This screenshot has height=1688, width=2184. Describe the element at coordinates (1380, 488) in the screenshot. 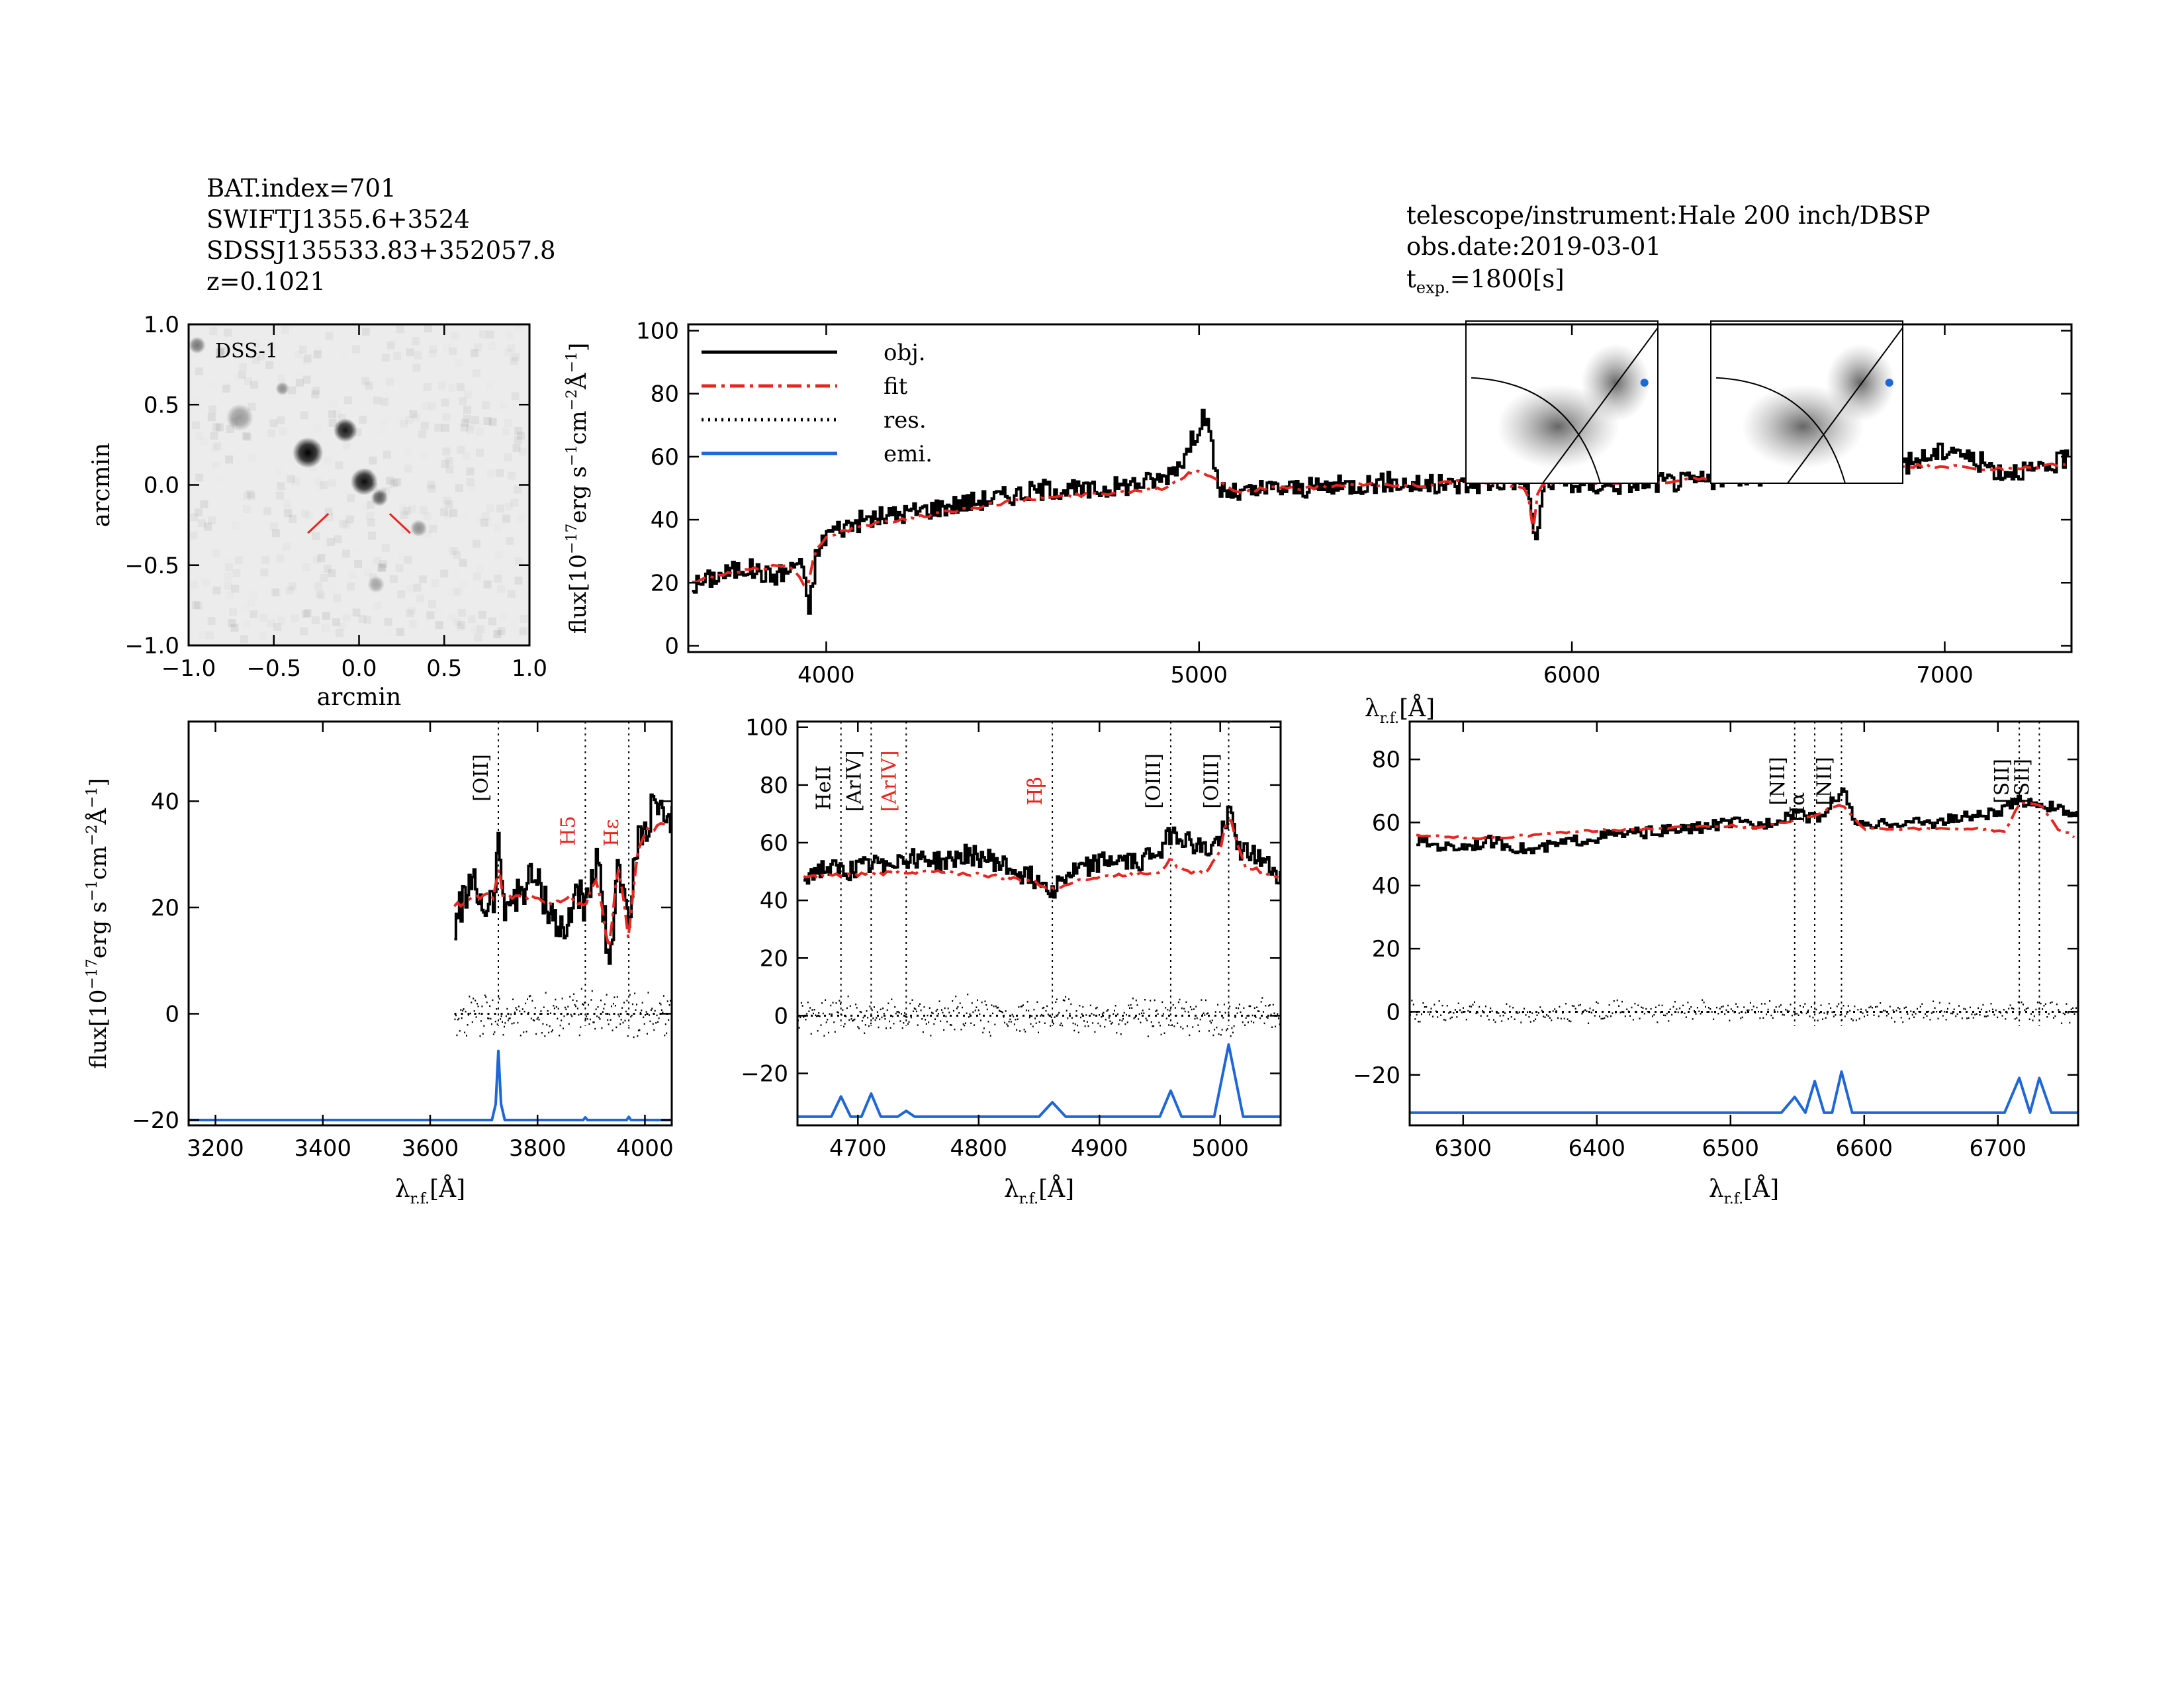

I see `full-spectrum-frame` at that location.